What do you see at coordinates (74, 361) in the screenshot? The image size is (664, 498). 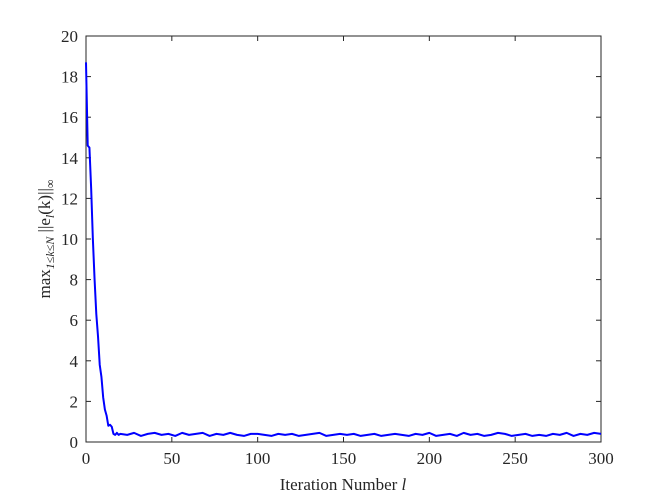 I see `y-tick-label: 4` at bounding box center [74, 361].